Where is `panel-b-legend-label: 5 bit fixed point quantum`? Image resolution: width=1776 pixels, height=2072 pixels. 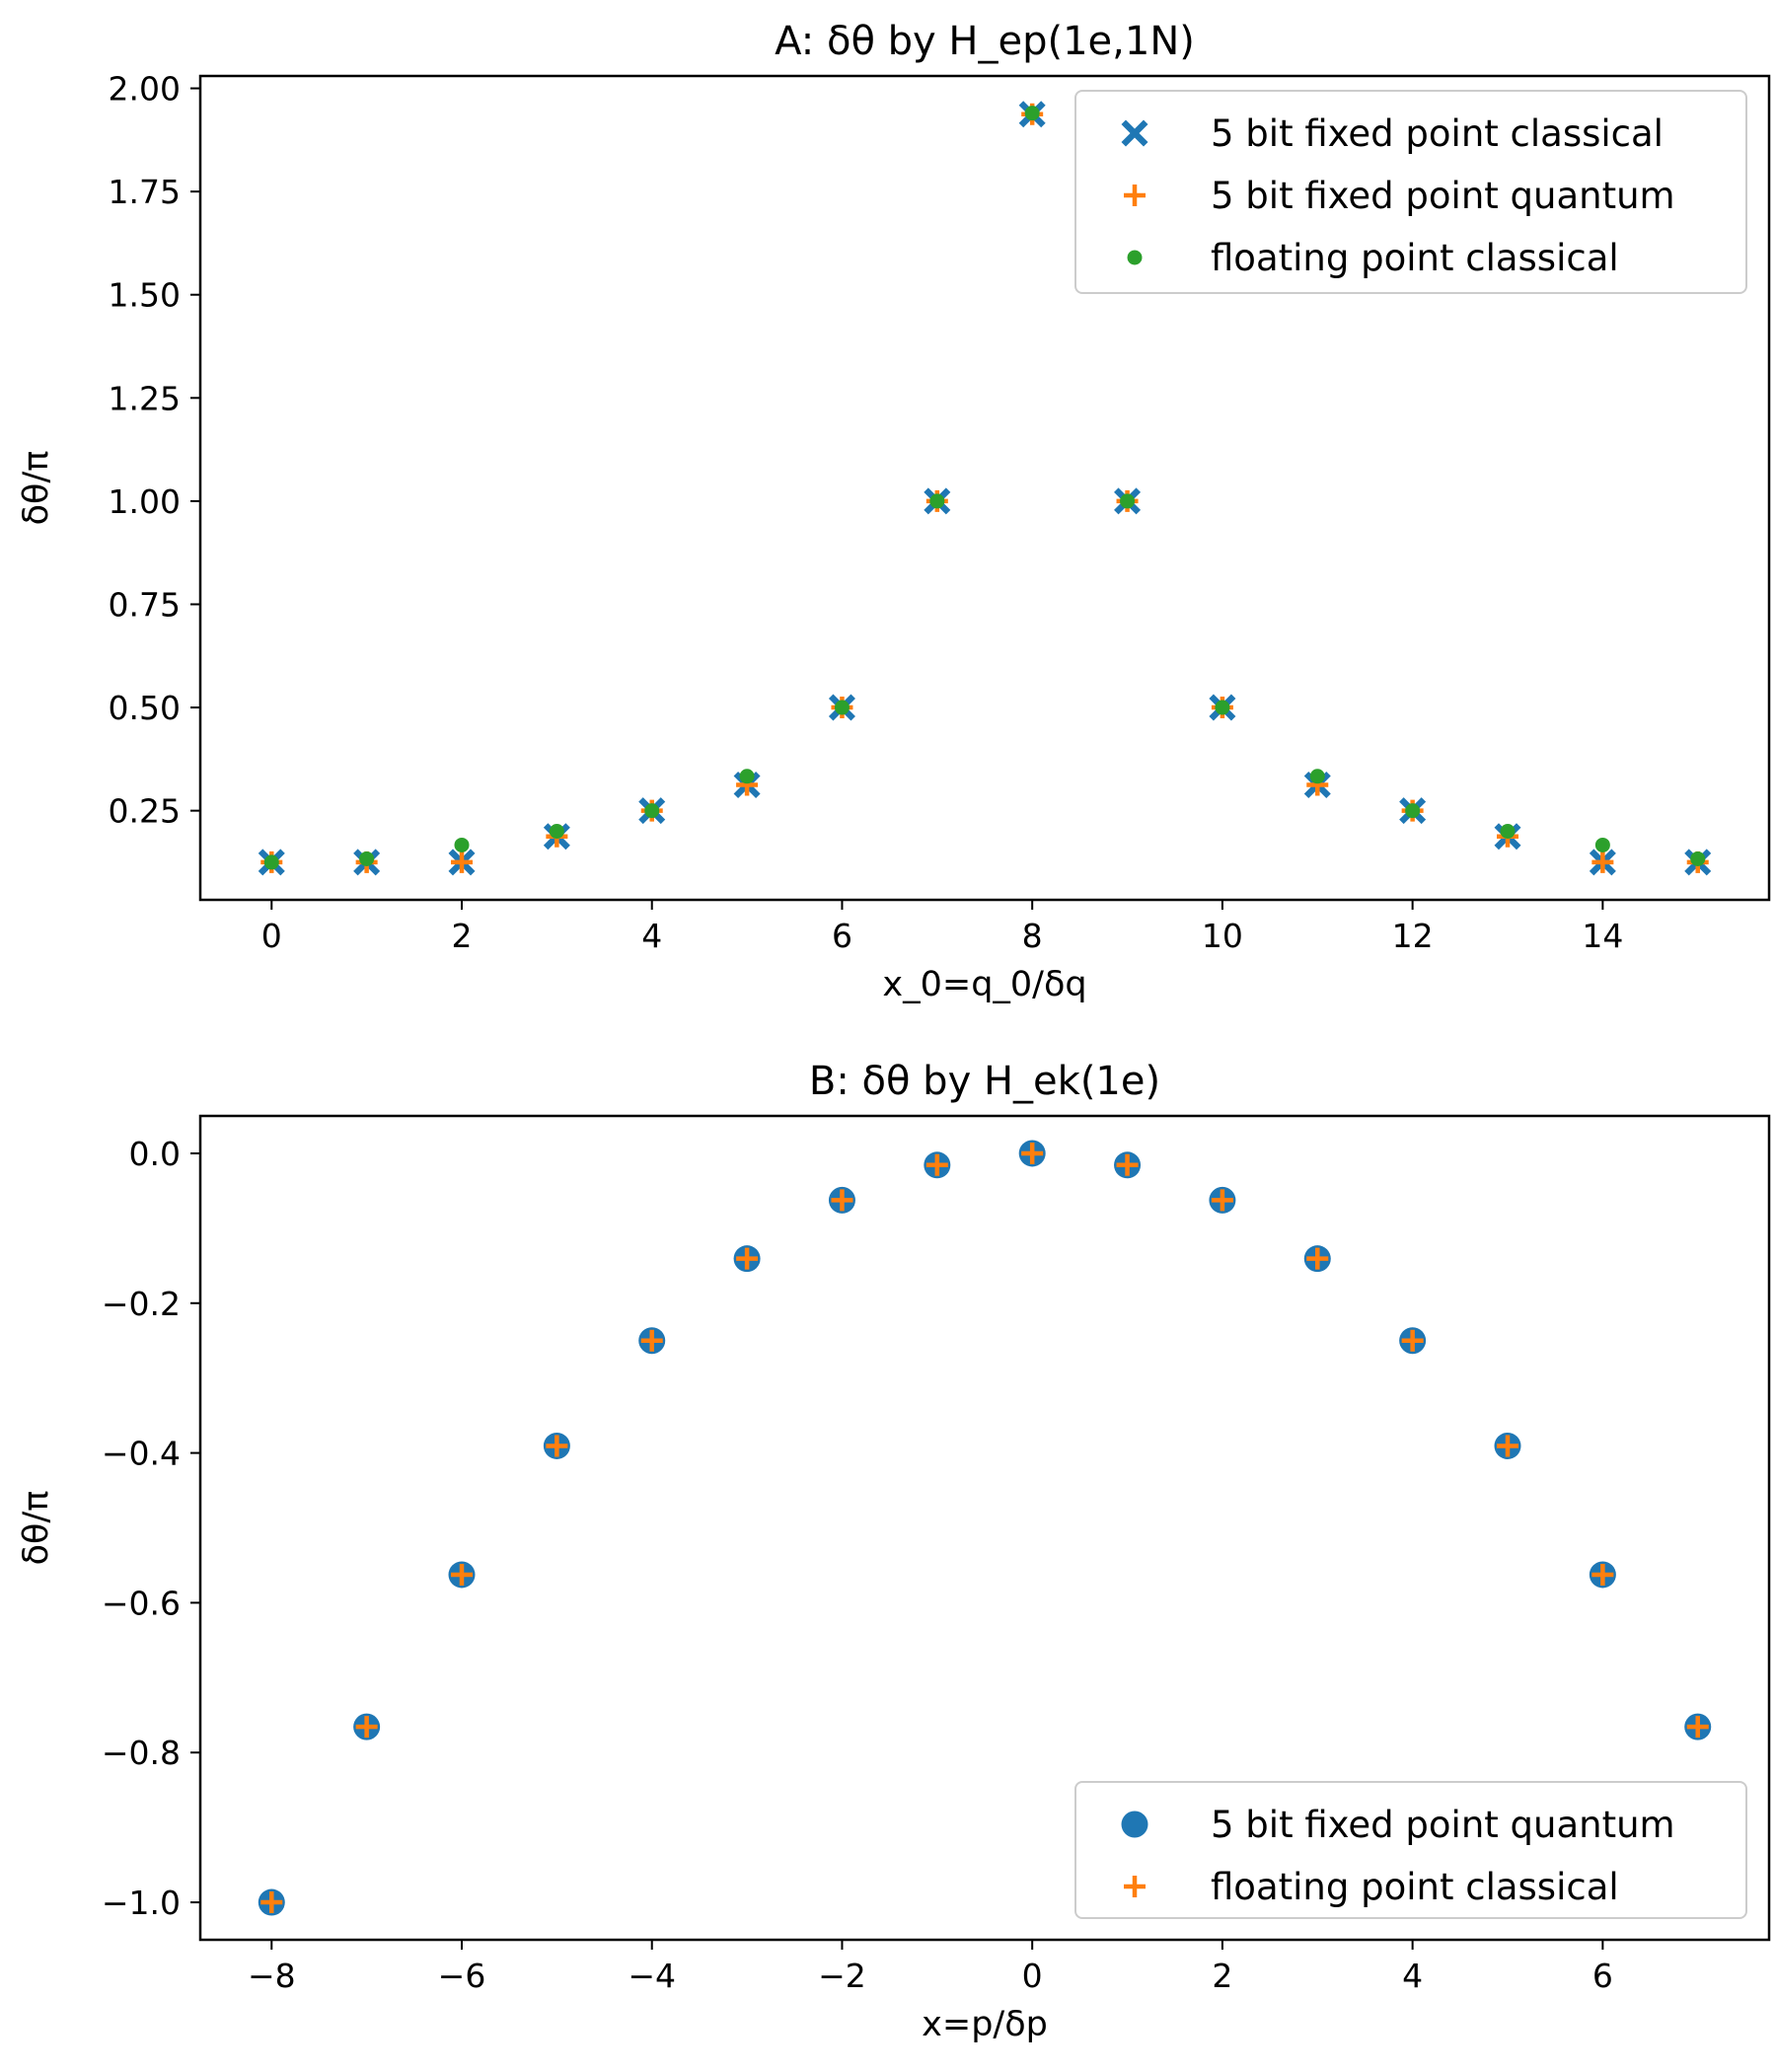
panel-b-legend-label: 5 bit fixed point quantum is located at coordinates (1443, 1825).